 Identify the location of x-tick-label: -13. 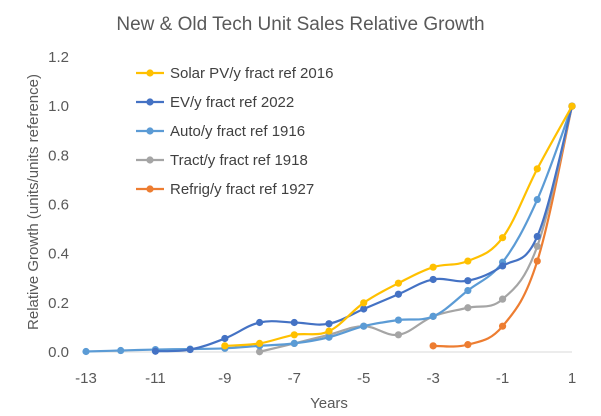
(86, 378).